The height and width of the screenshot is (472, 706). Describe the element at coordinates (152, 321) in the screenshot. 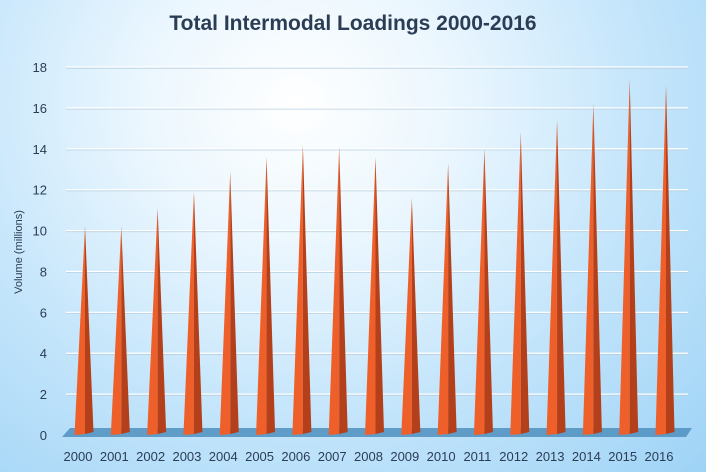

I see `bar-2002` at that location.